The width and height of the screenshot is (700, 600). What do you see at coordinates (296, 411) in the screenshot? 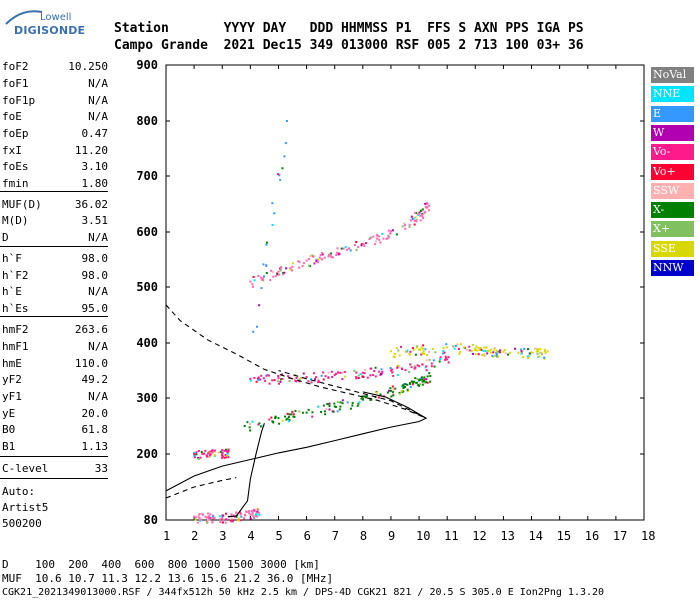
I see `chart-lines` at bounding box center [296, 411].